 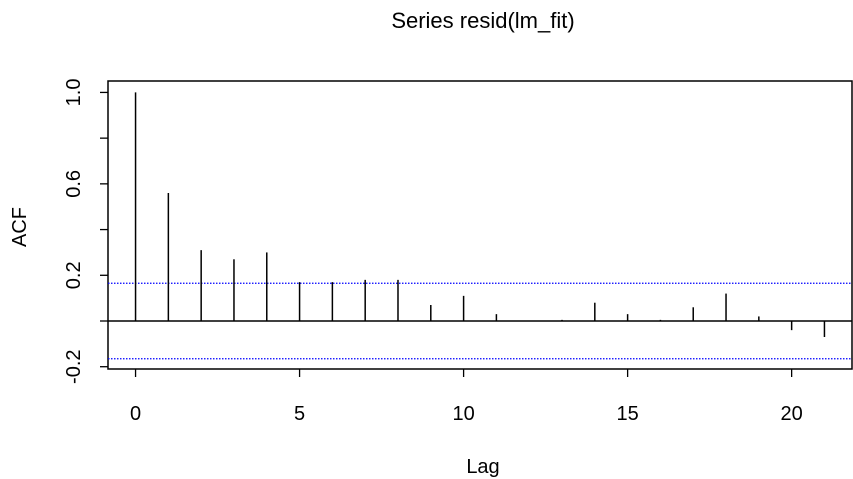 What do you see at coordinates (482, 467) in the screenshot?
I see `x-axis-label: Lag` at bounding box center [482, 467].